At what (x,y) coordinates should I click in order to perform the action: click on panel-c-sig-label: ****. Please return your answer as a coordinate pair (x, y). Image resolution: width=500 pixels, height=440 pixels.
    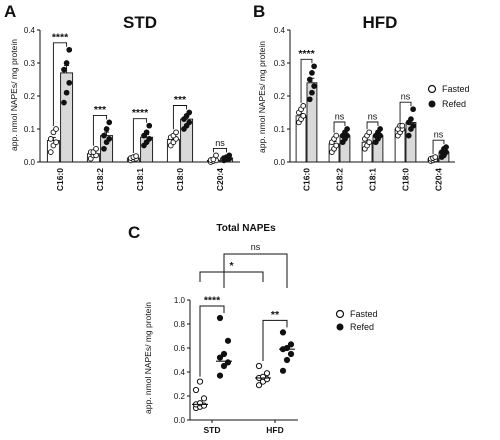
    Looking at the image, I should click on (212, 301).